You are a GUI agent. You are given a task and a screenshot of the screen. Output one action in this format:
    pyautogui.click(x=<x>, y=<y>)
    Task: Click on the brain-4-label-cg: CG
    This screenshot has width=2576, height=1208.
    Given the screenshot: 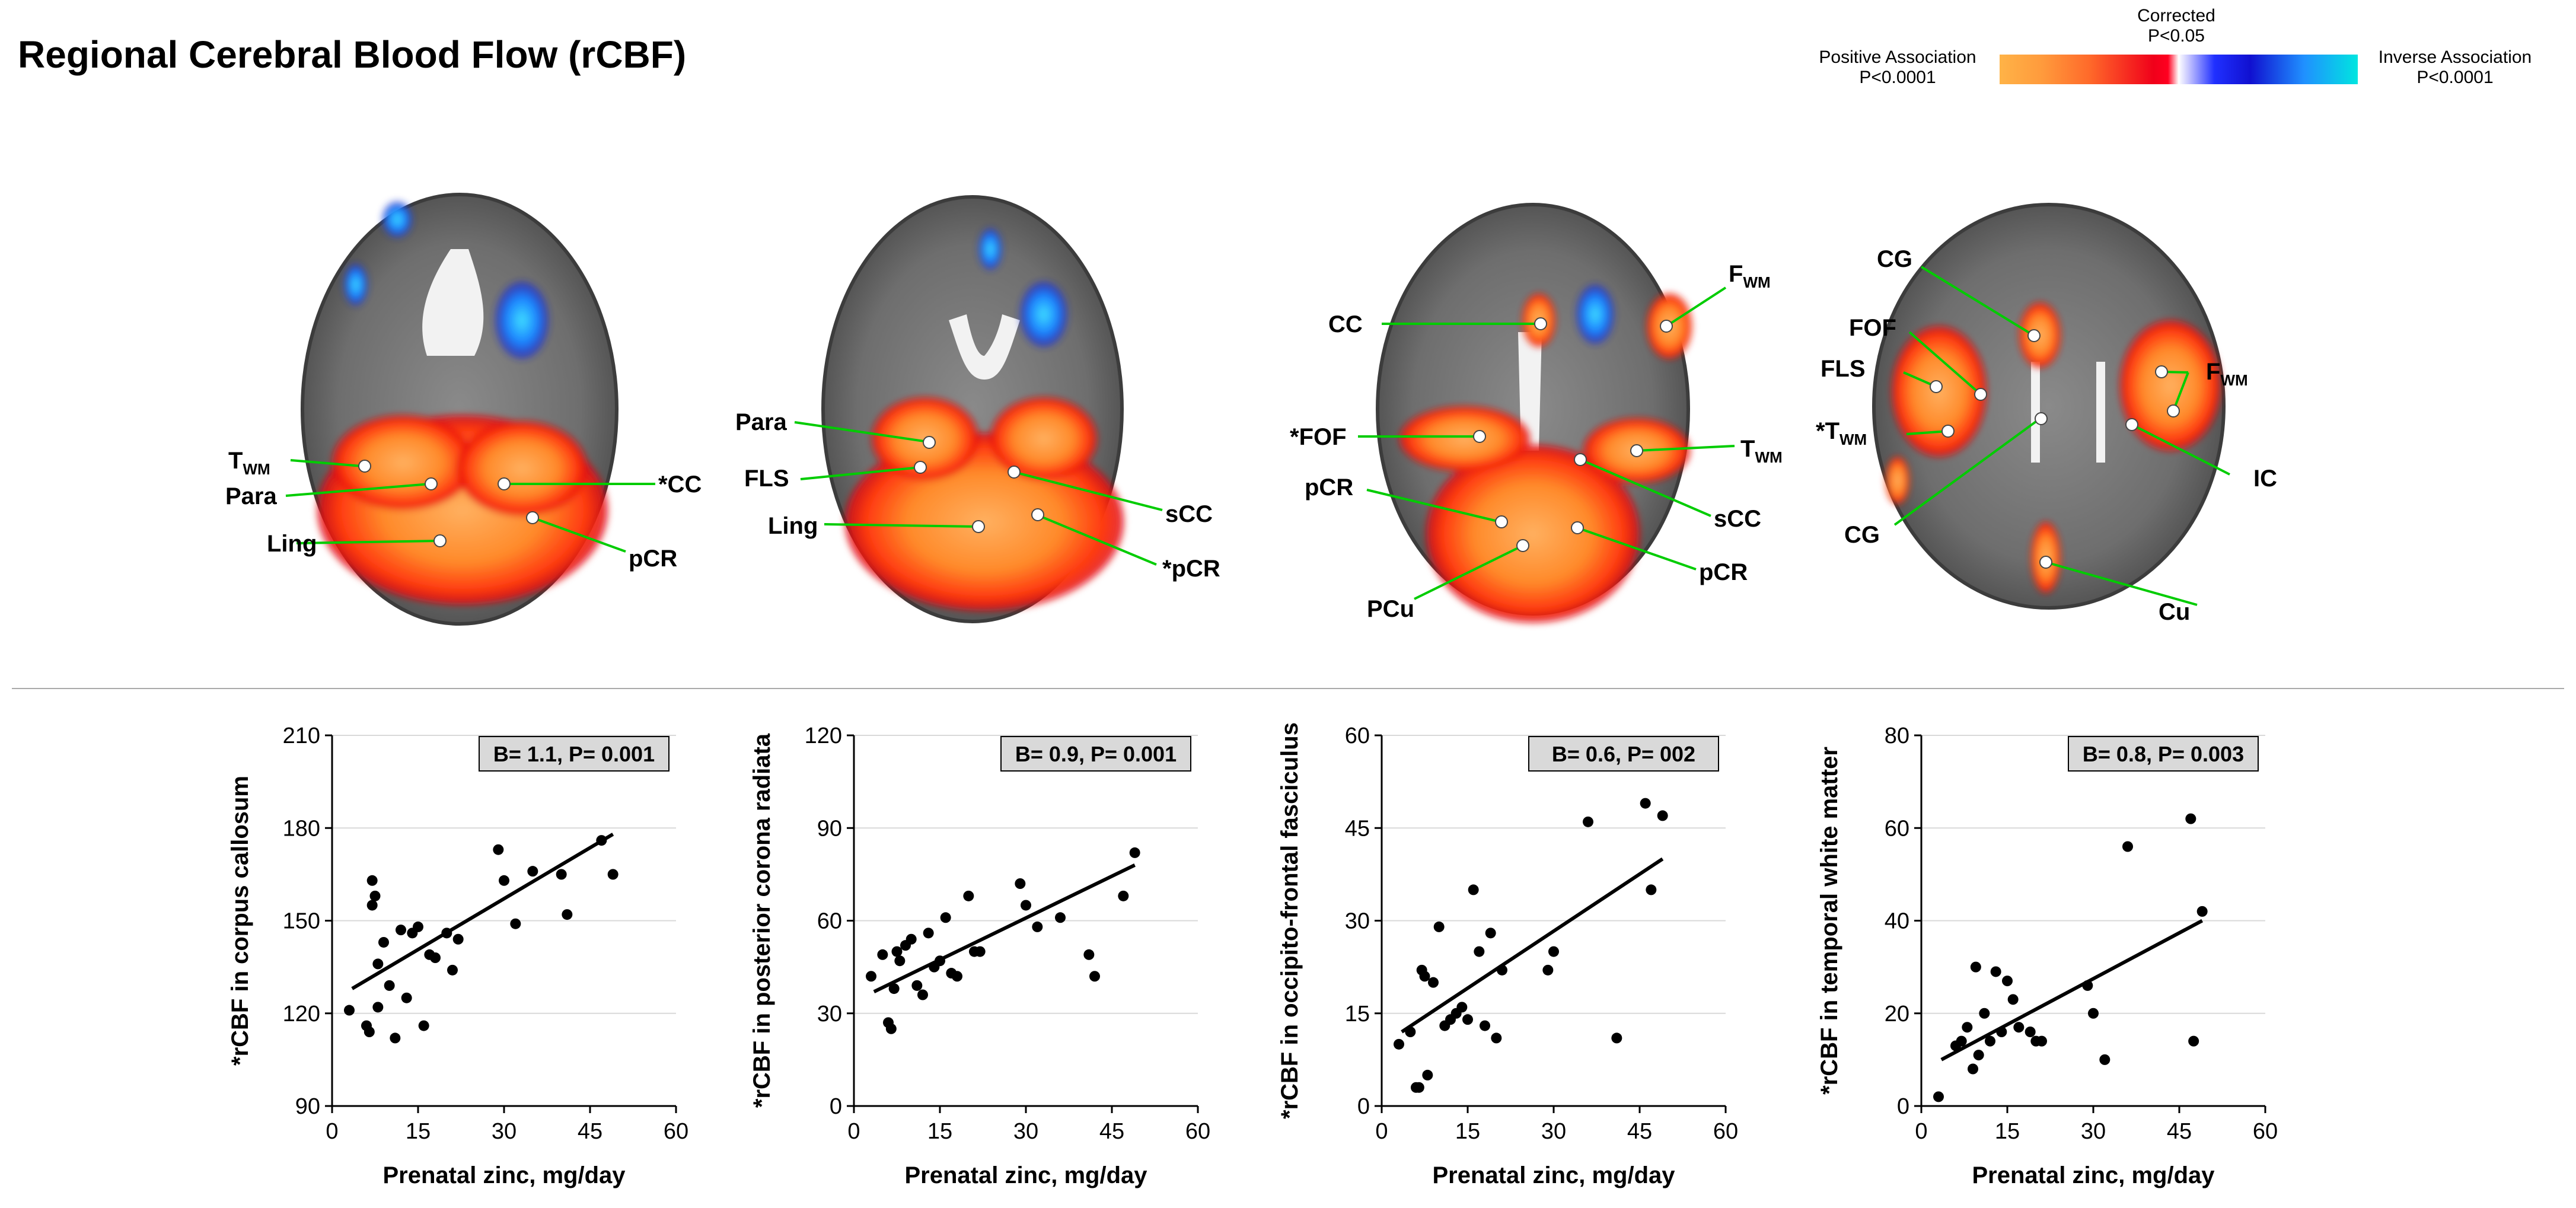 What is the action you would take?
    pyautogui.click(x=1894, y=259)
    